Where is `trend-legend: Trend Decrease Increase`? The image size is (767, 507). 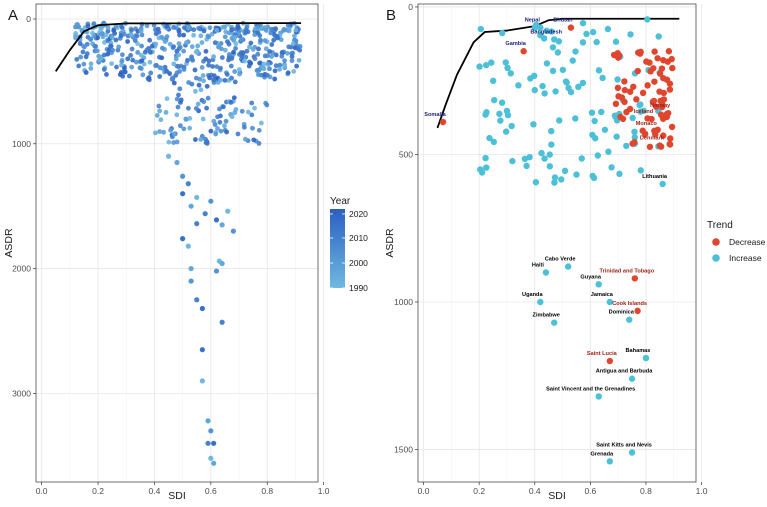
trend-legend: Trend Decrease Increase is located at coordinates (736, 241).